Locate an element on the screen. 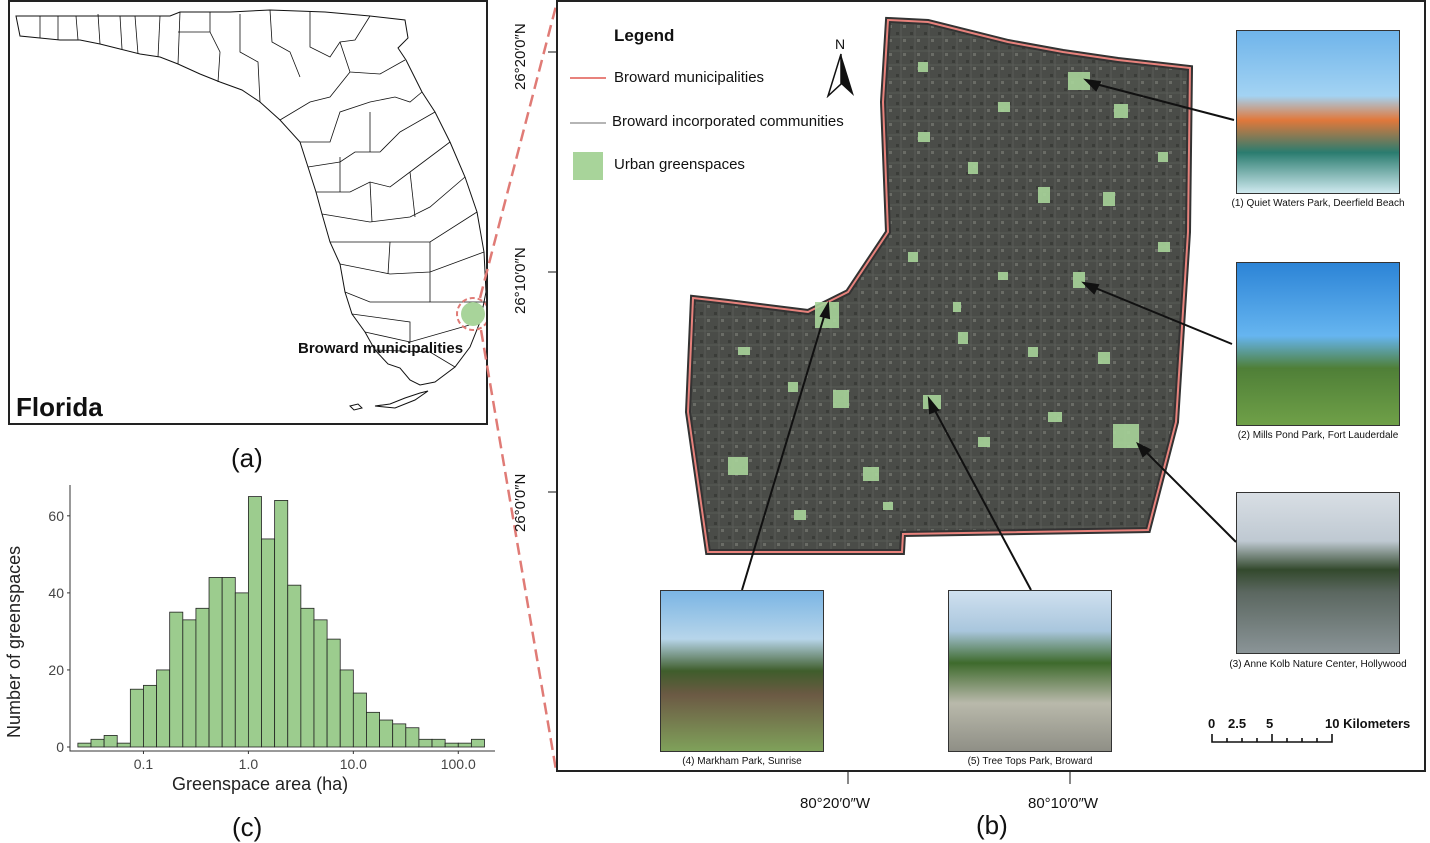 The image size is (1430, 843). legend-swatch-communities is located at coordinates (588, 123).